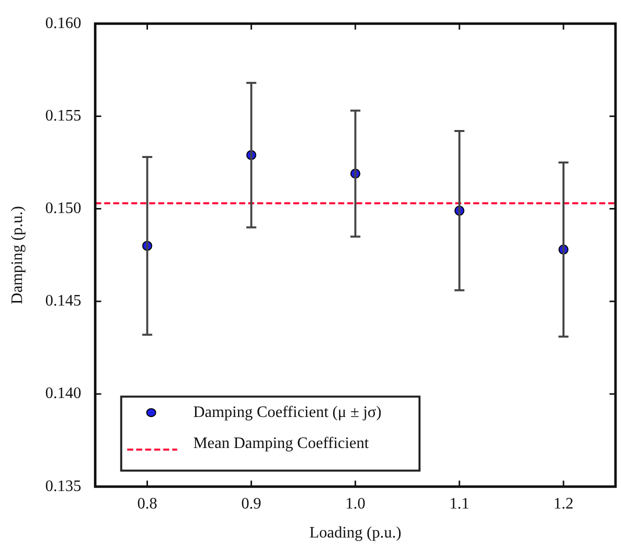 This screenshot has height=549, width=621. I want to click on y-tick-label: 0.135, so click(63, 486).